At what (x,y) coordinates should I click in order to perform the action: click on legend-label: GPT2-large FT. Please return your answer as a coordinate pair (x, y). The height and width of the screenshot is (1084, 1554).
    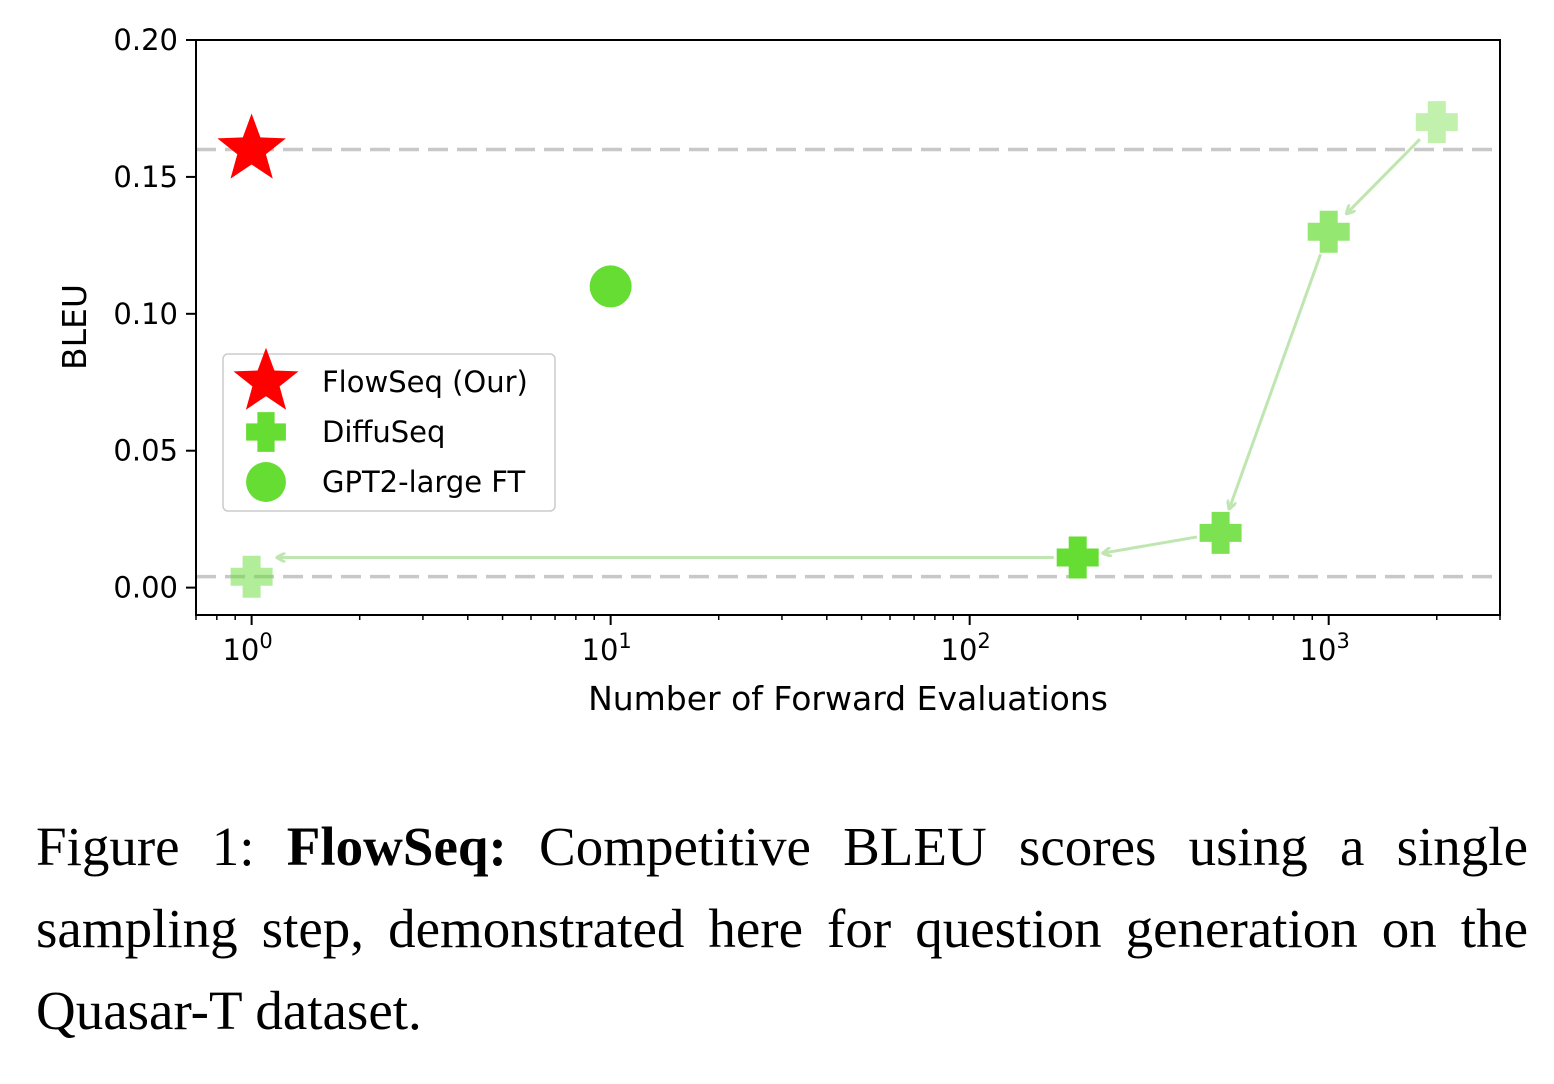
    Looking at the image, I should click on (423, 482).